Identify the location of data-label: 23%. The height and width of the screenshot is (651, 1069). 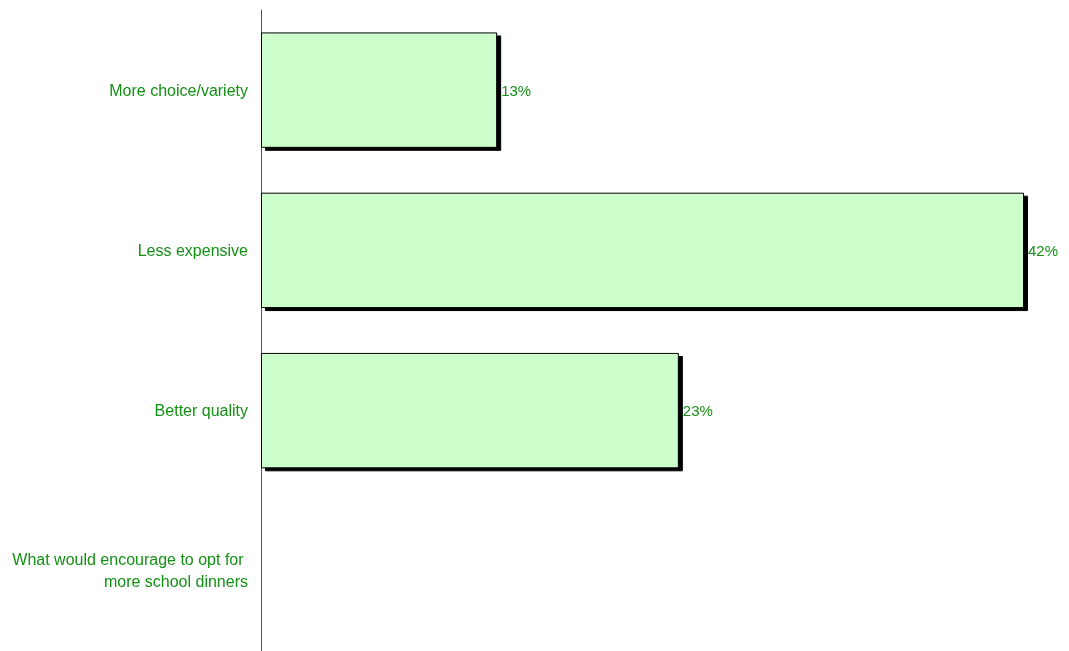
(697, 411).